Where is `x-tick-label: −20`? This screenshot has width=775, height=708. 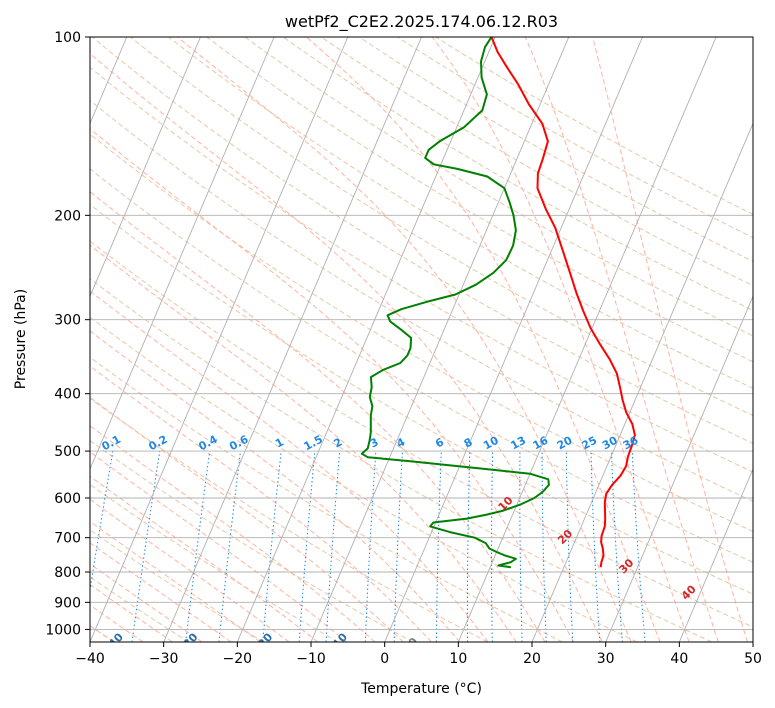
x-tick-label: −20 is located at coordinates (238, 659).